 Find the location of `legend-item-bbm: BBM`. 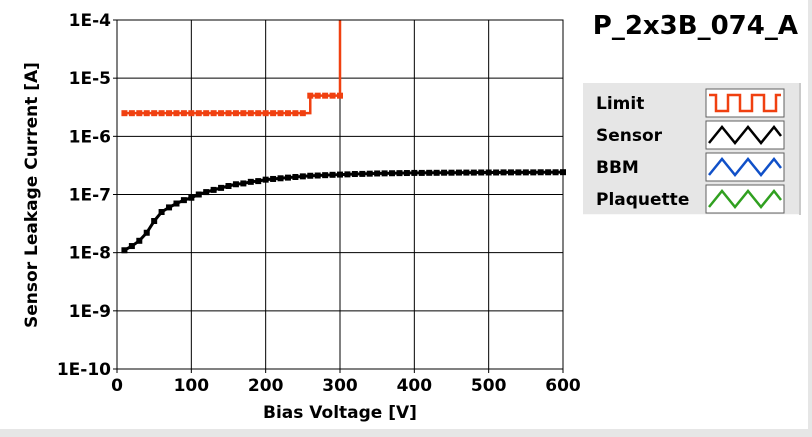

legend-item-bbm: BBM is located at coordinates (690, 167).